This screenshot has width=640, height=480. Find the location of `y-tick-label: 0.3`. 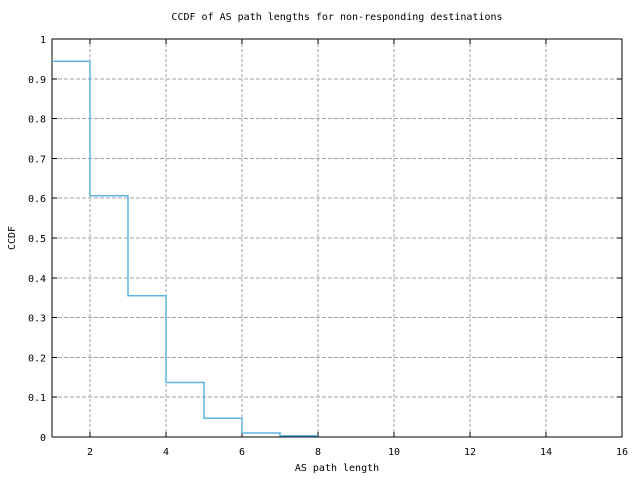

y-tick-label: 0.3 is located at coordinates (37, 319).